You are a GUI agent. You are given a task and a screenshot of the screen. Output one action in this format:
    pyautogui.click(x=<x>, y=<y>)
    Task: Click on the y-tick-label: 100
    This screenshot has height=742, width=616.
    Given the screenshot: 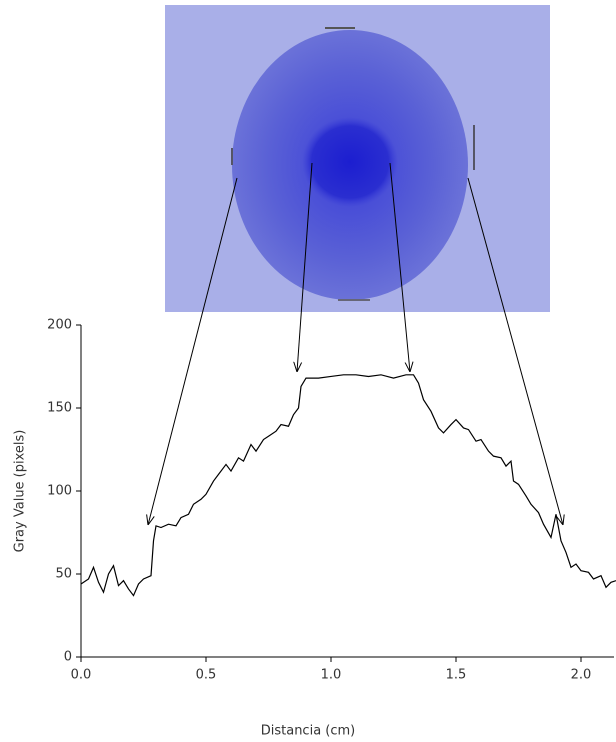 What is the action you would take?
    pyautogui.click(x=59, y=491)
    